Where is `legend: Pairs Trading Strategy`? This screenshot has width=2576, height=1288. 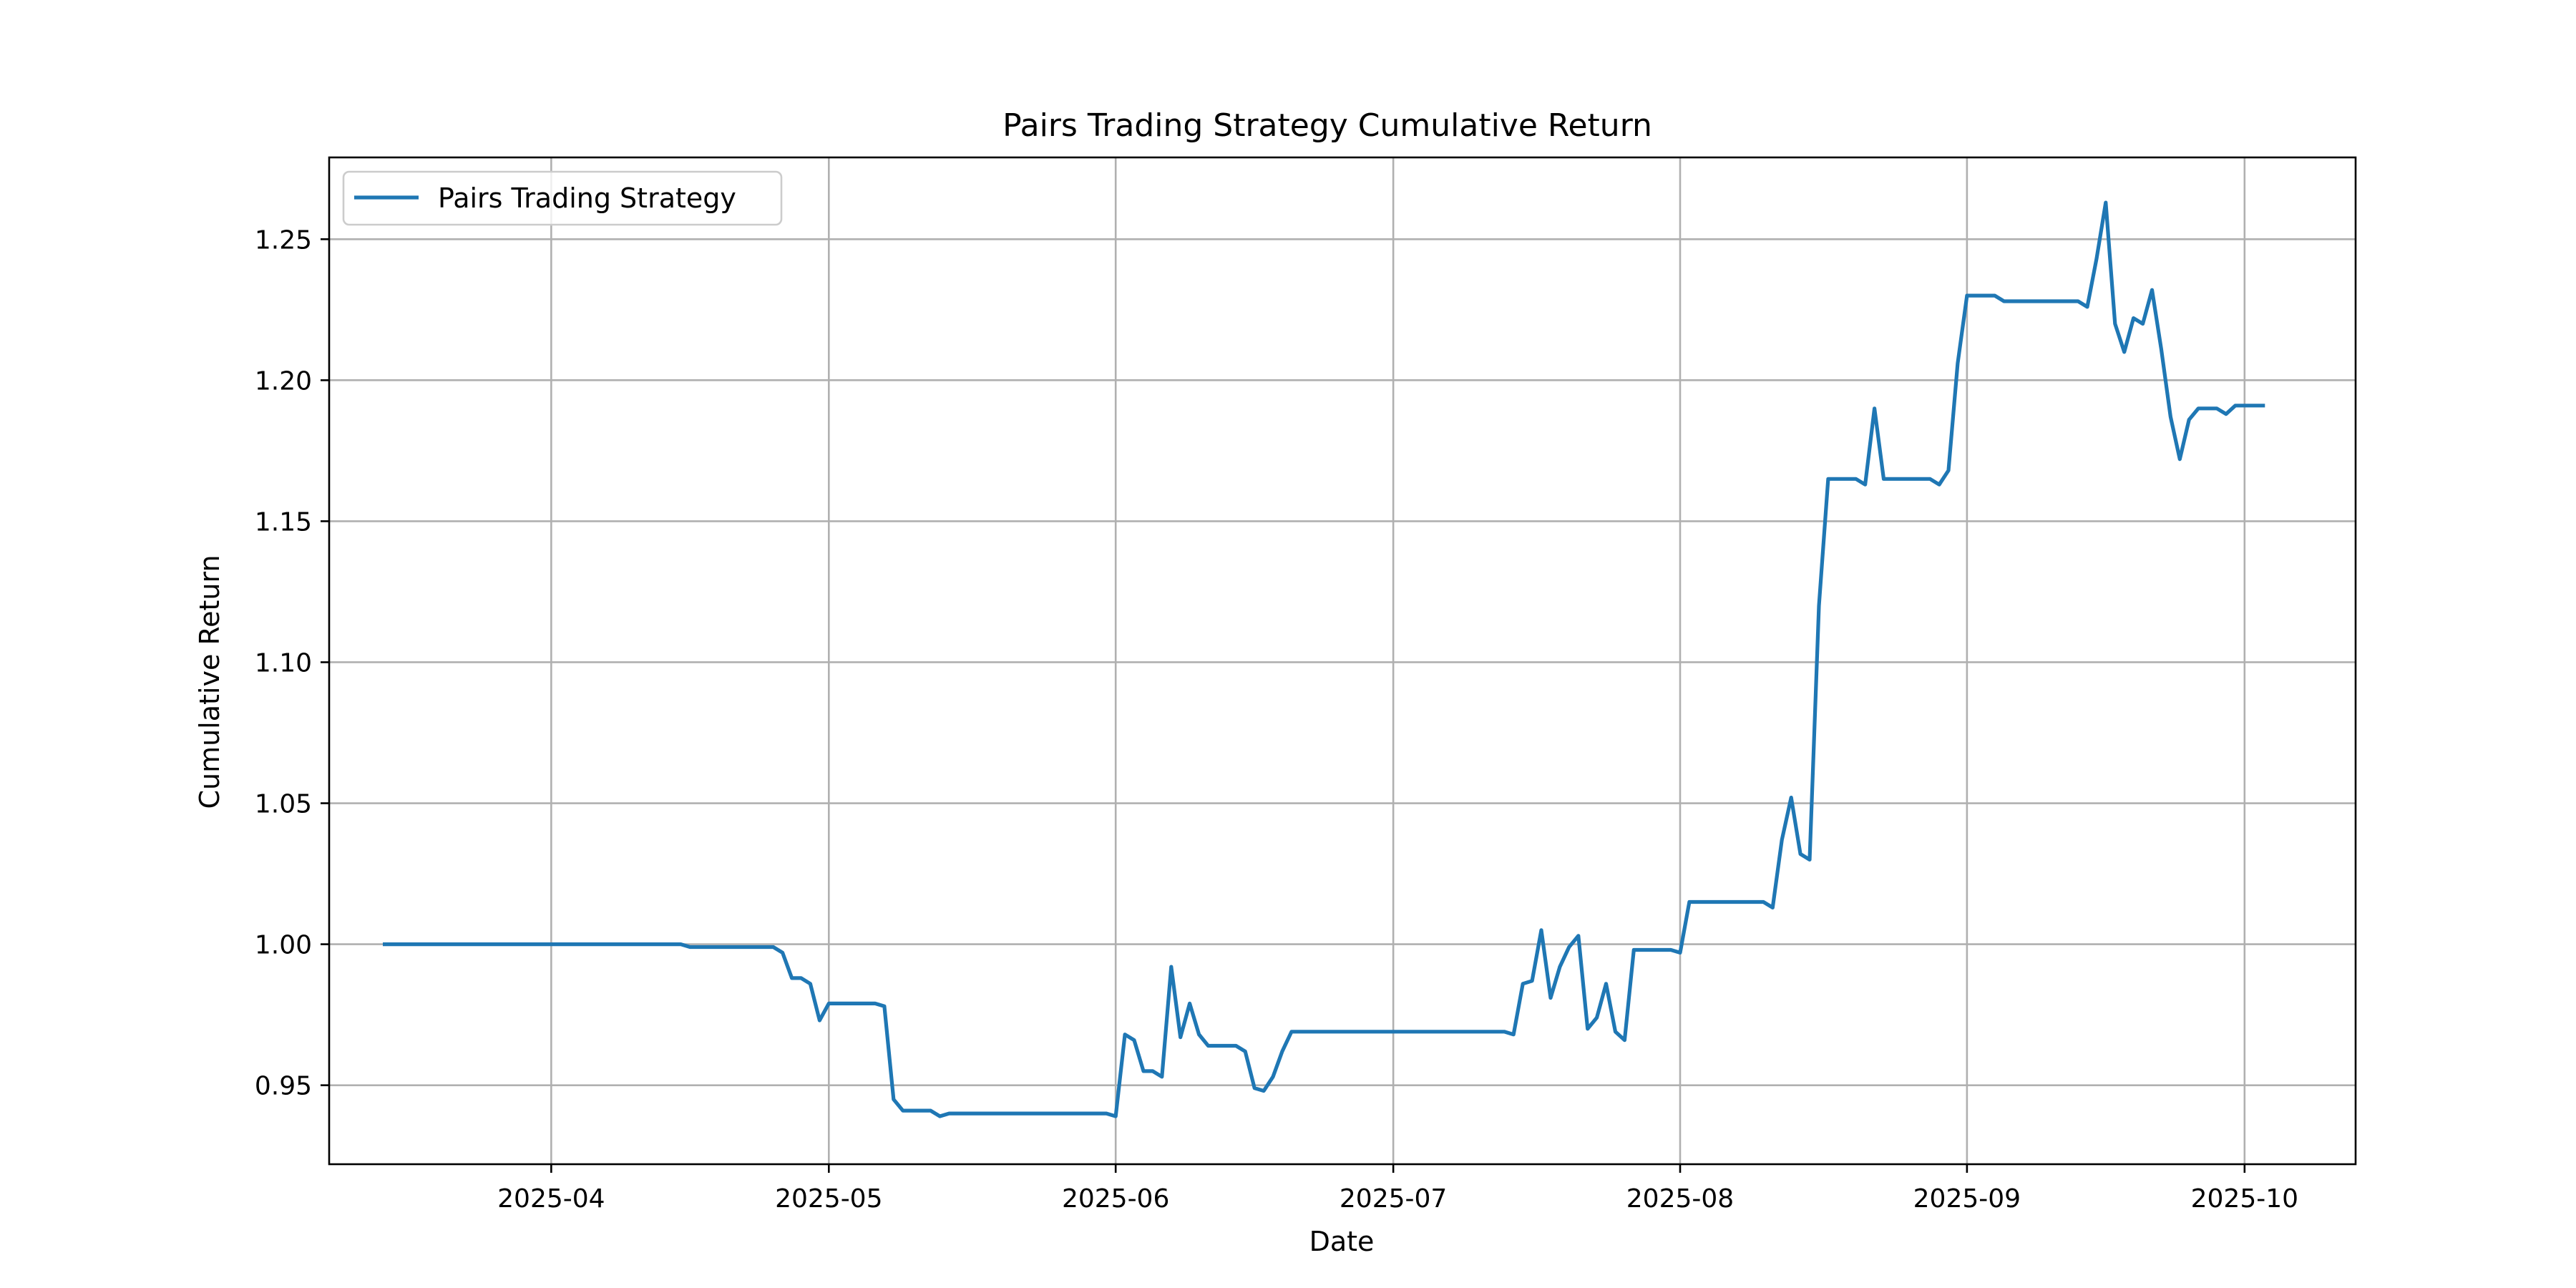 legend: Pairs Trading Strategy is located at coordinates (562, 198).